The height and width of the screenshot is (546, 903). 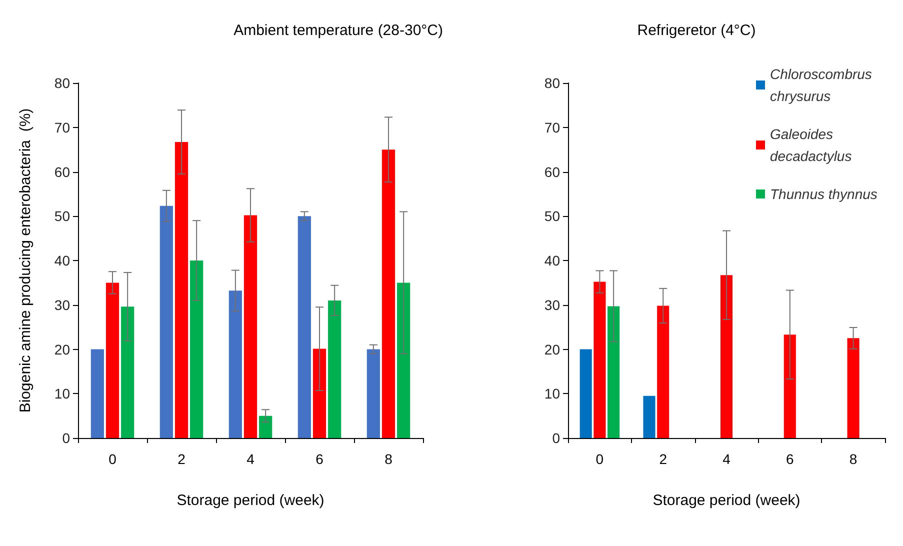 I want to click on legend-label: Thunnus thynnus, so click(x=824, y=194).